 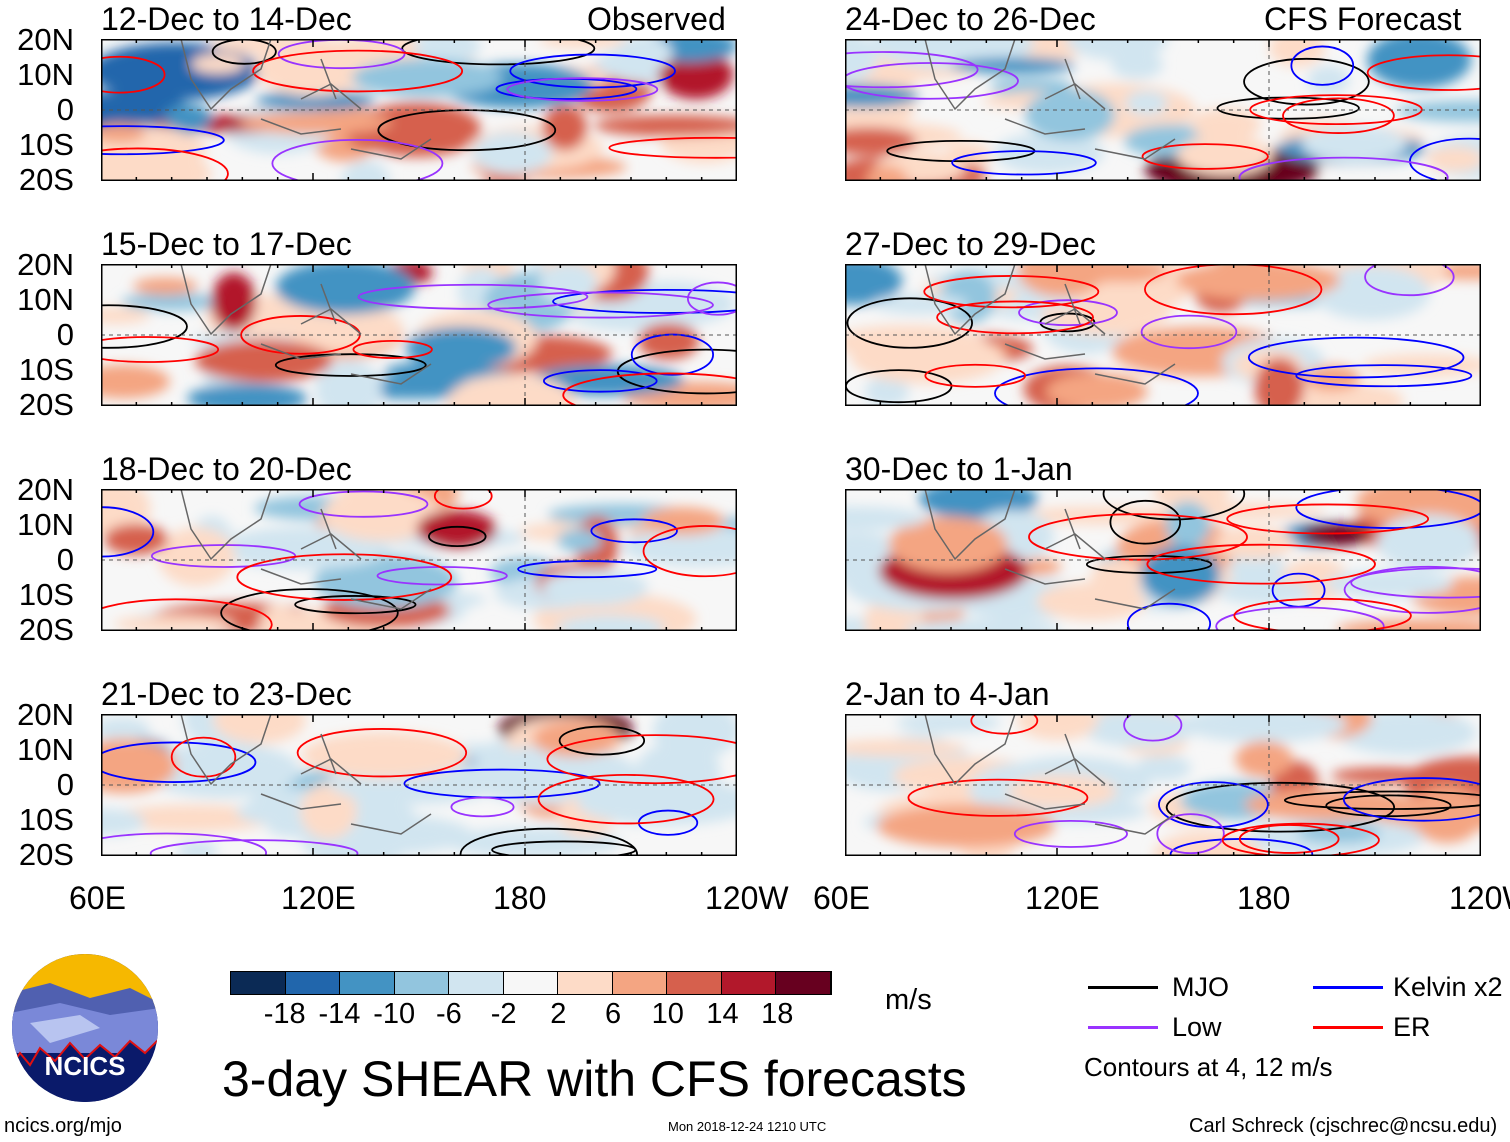 I want to click on colorbar-label: -6, so click(x=449, y=1014).